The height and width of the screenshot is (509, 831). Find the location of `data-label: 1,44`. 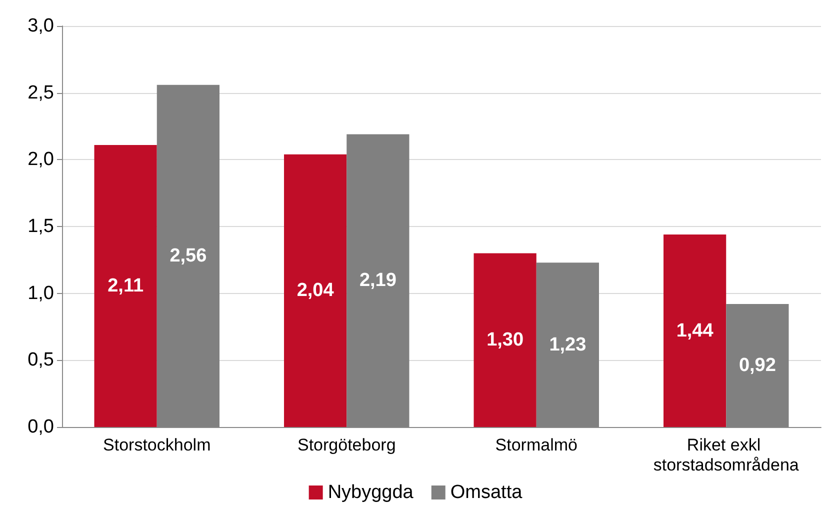

data-label: 1,44 is located at coordinates (695, 331).